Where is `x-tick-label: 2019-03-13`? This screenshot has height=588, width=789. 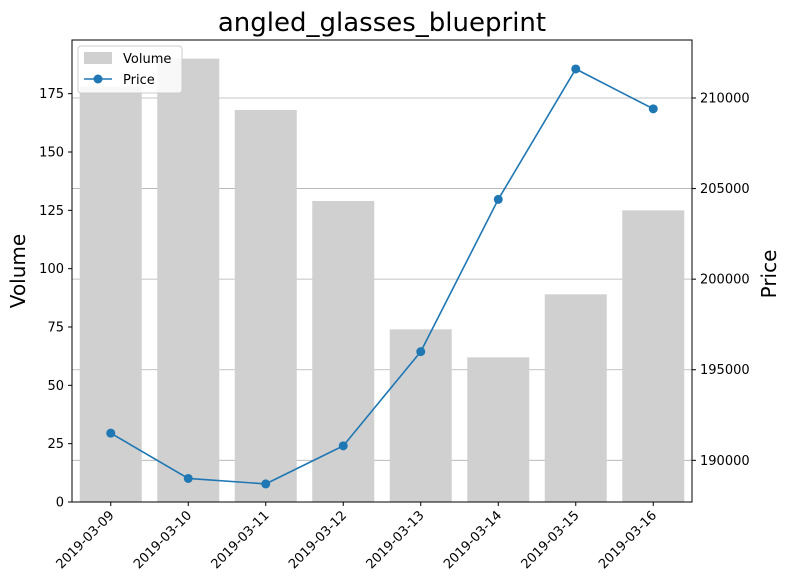 x-tick-label: 2019-03-13 is located at coordinates (396, 540).